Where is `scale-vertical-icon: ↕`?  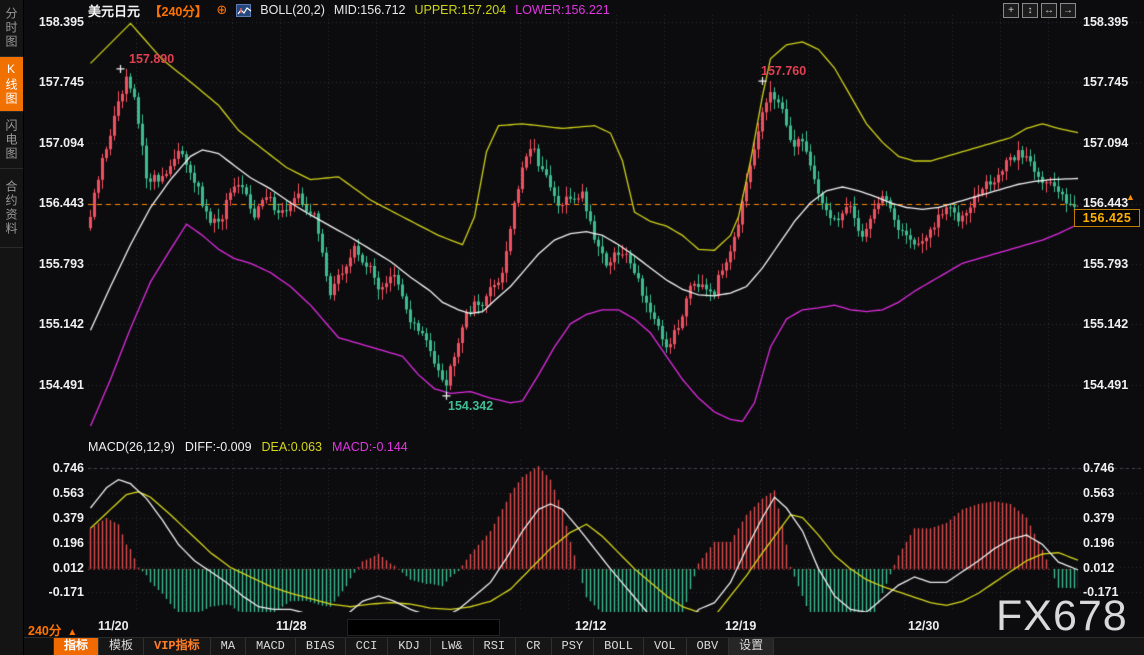 scale-vertical-icon: ↕ is located at coordinates (1030, 10).